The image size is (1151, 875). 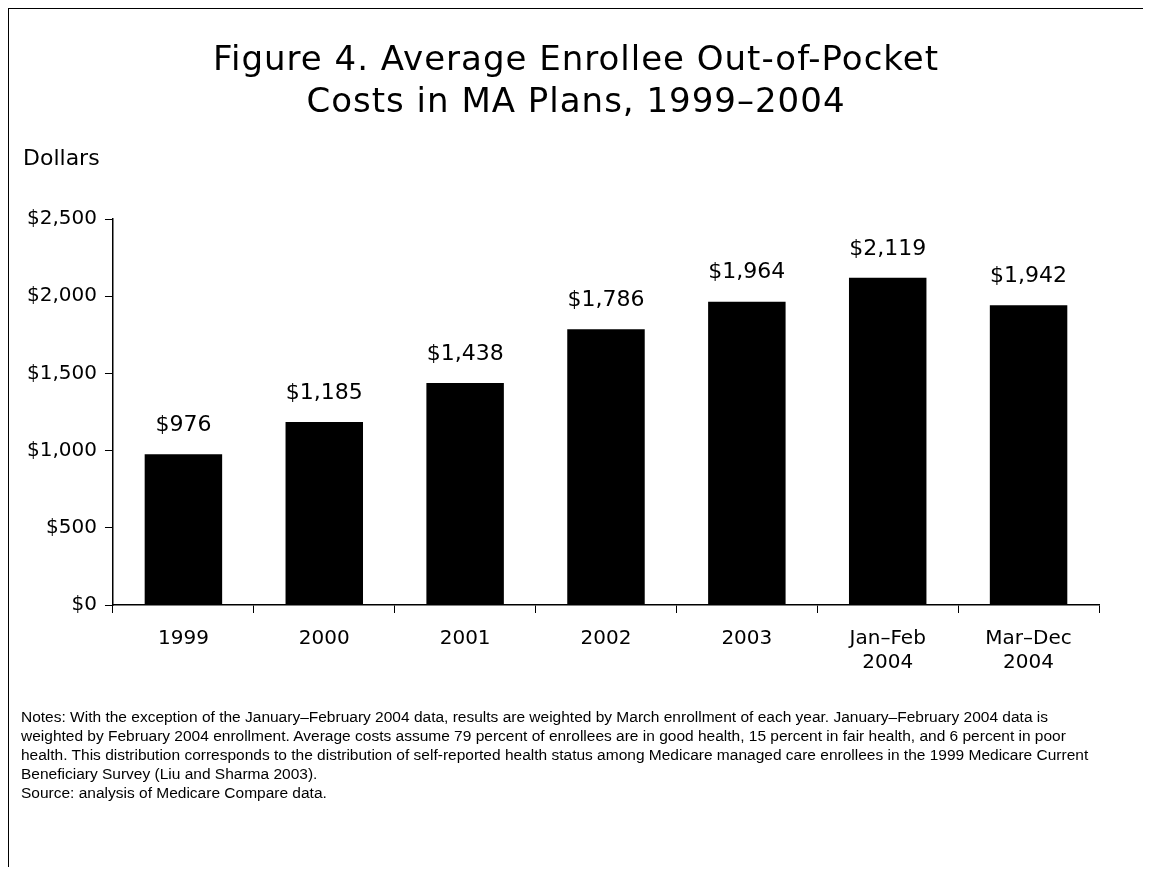 I want to click on text: Notes: With the exception of the January–February 2004 data, results are weighted by March enrollment of each year. January–February 2004 data is weighted by February 2004 enrollment. Average costs assume 79 percent of enrollees are in good health, 15 percent in fair health, and 6 percent in poor health. This distribution corresponds to the distribution of self-reported health status among Medicare managed care enrollees in the 1999 Medicare Current Beneficiary Survey (Liu and Sharma 2003)., so click(x=555, y=745).